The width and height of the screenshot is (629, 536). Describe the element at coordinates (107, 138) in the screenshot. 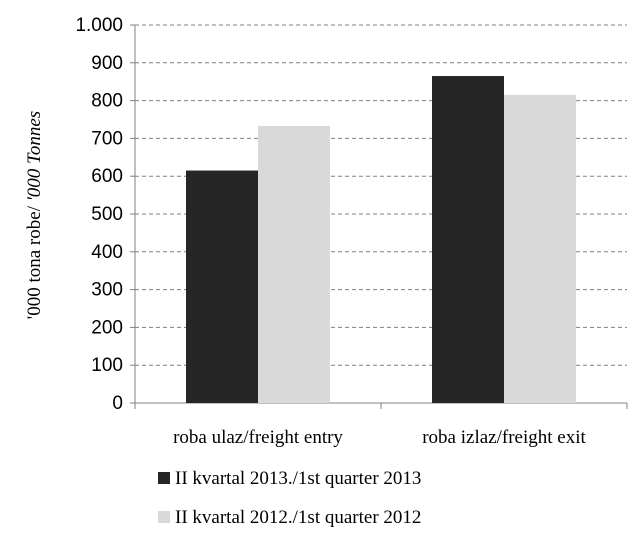

I see `y-tick-label: 700` at that location.